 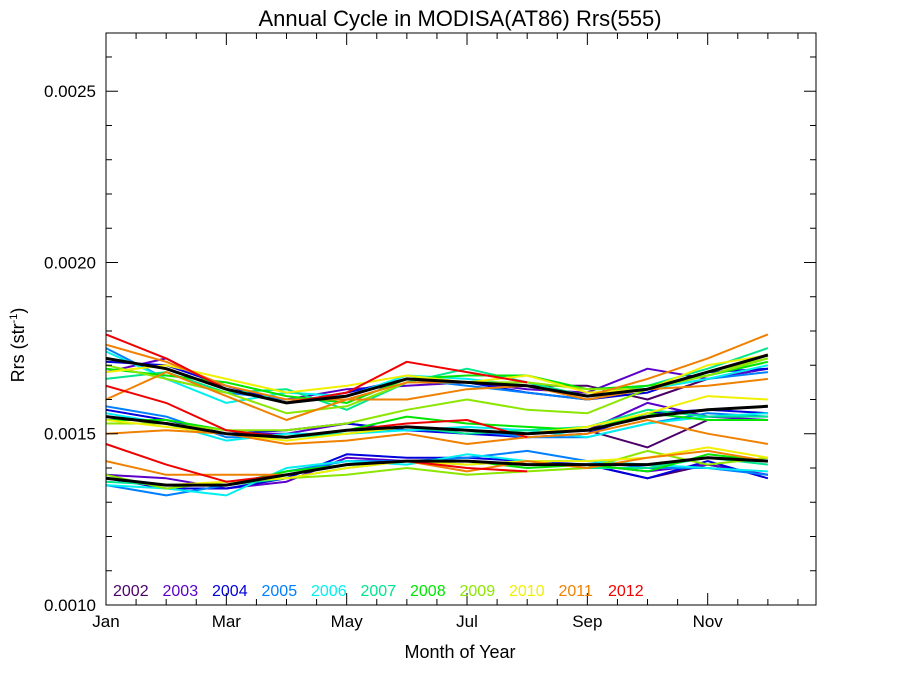 I want to click on legend-item-2008: 2008, so click(x=428, y=591).